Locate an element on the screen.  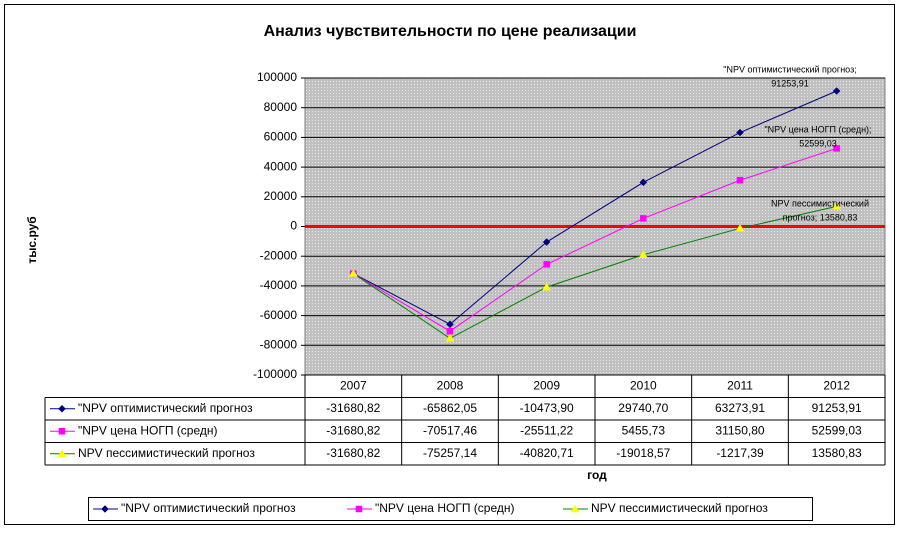
x-tick-label: 2010 is located at coordinates (643, 385).